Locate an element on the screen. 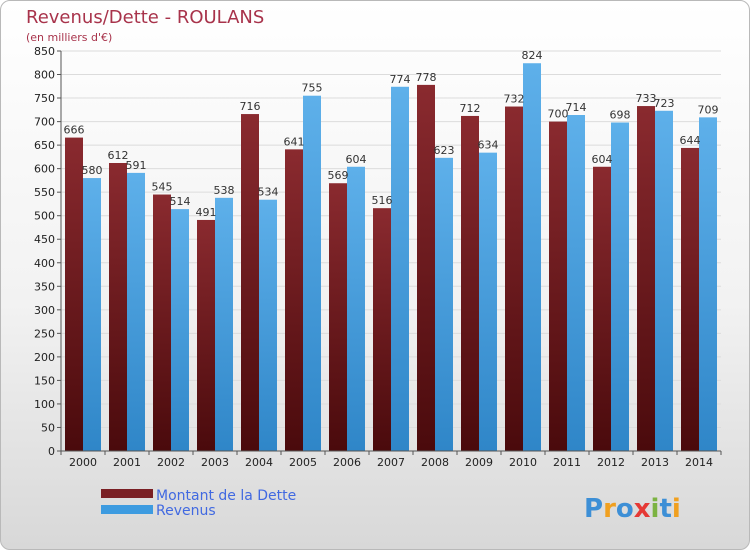 The height and width of the screenshot is (550, 750). svg-text: Proxiti is located at coordinates (632, 509).